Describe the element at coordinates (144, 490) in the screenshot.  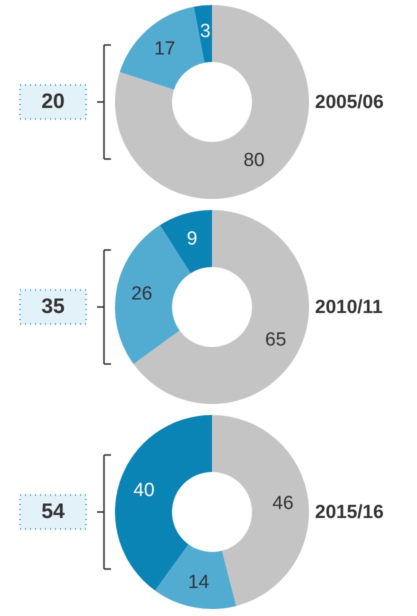
I see `data-label: 40` at that location.